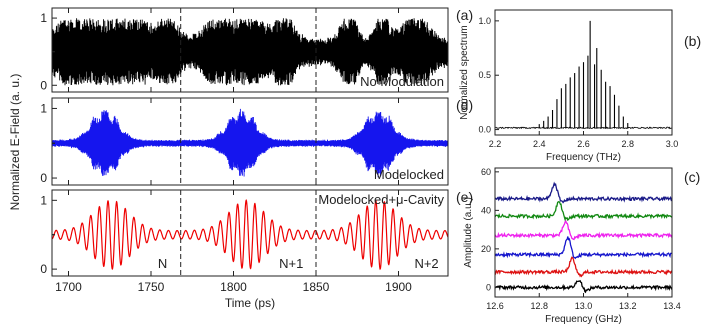 Image resolution: width=717 pixels, height=331 pixels. Describe the element at coordinates (398, 287) in the screenshot. I see `x-tick-label: 1900` at that location.